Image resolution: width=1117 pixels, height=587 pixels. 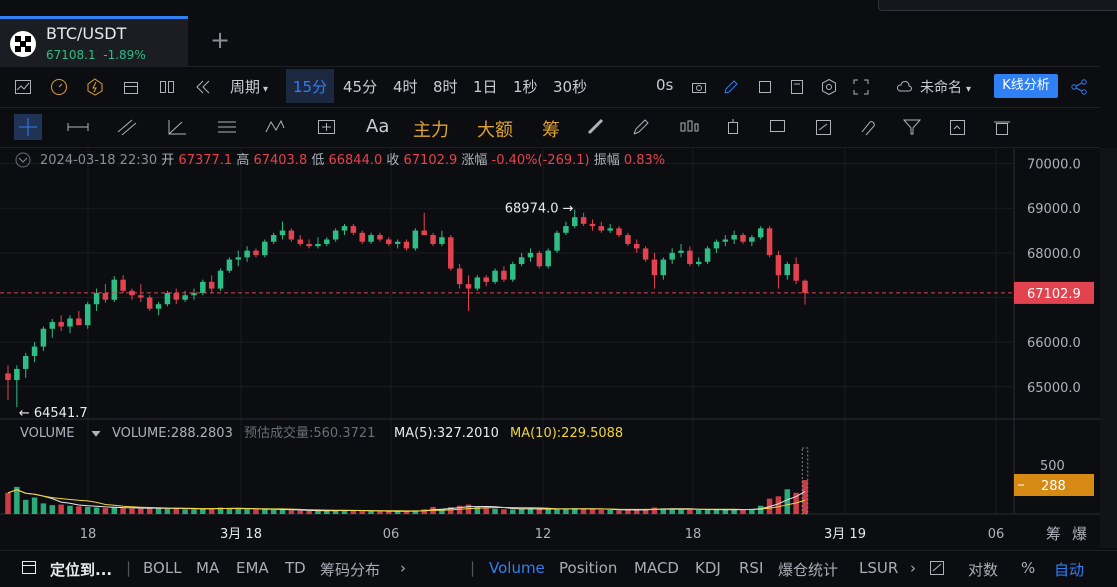 What do you see at coordinates (350, 570) in the screenshot?
I see `indicator-4: 筹码分布` at bounding box center [350, 570].